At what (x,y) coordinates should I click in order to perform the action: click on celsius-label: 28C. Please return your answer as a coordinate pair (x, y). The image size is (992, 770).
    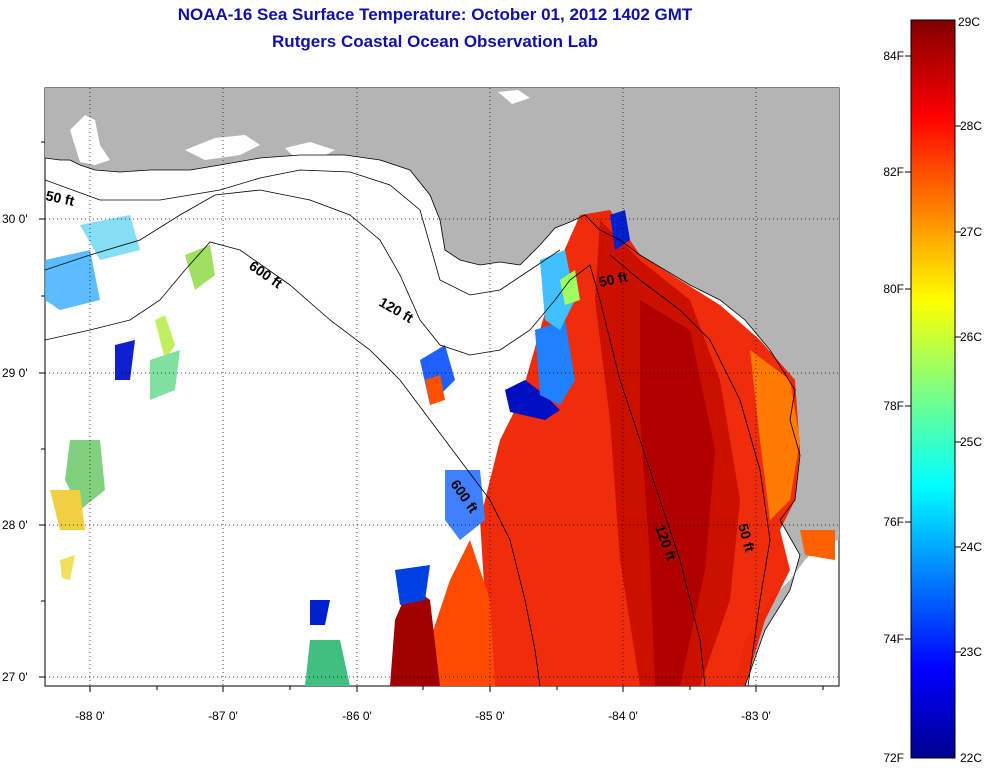
    Looking at the image, I should click on (971, 126).